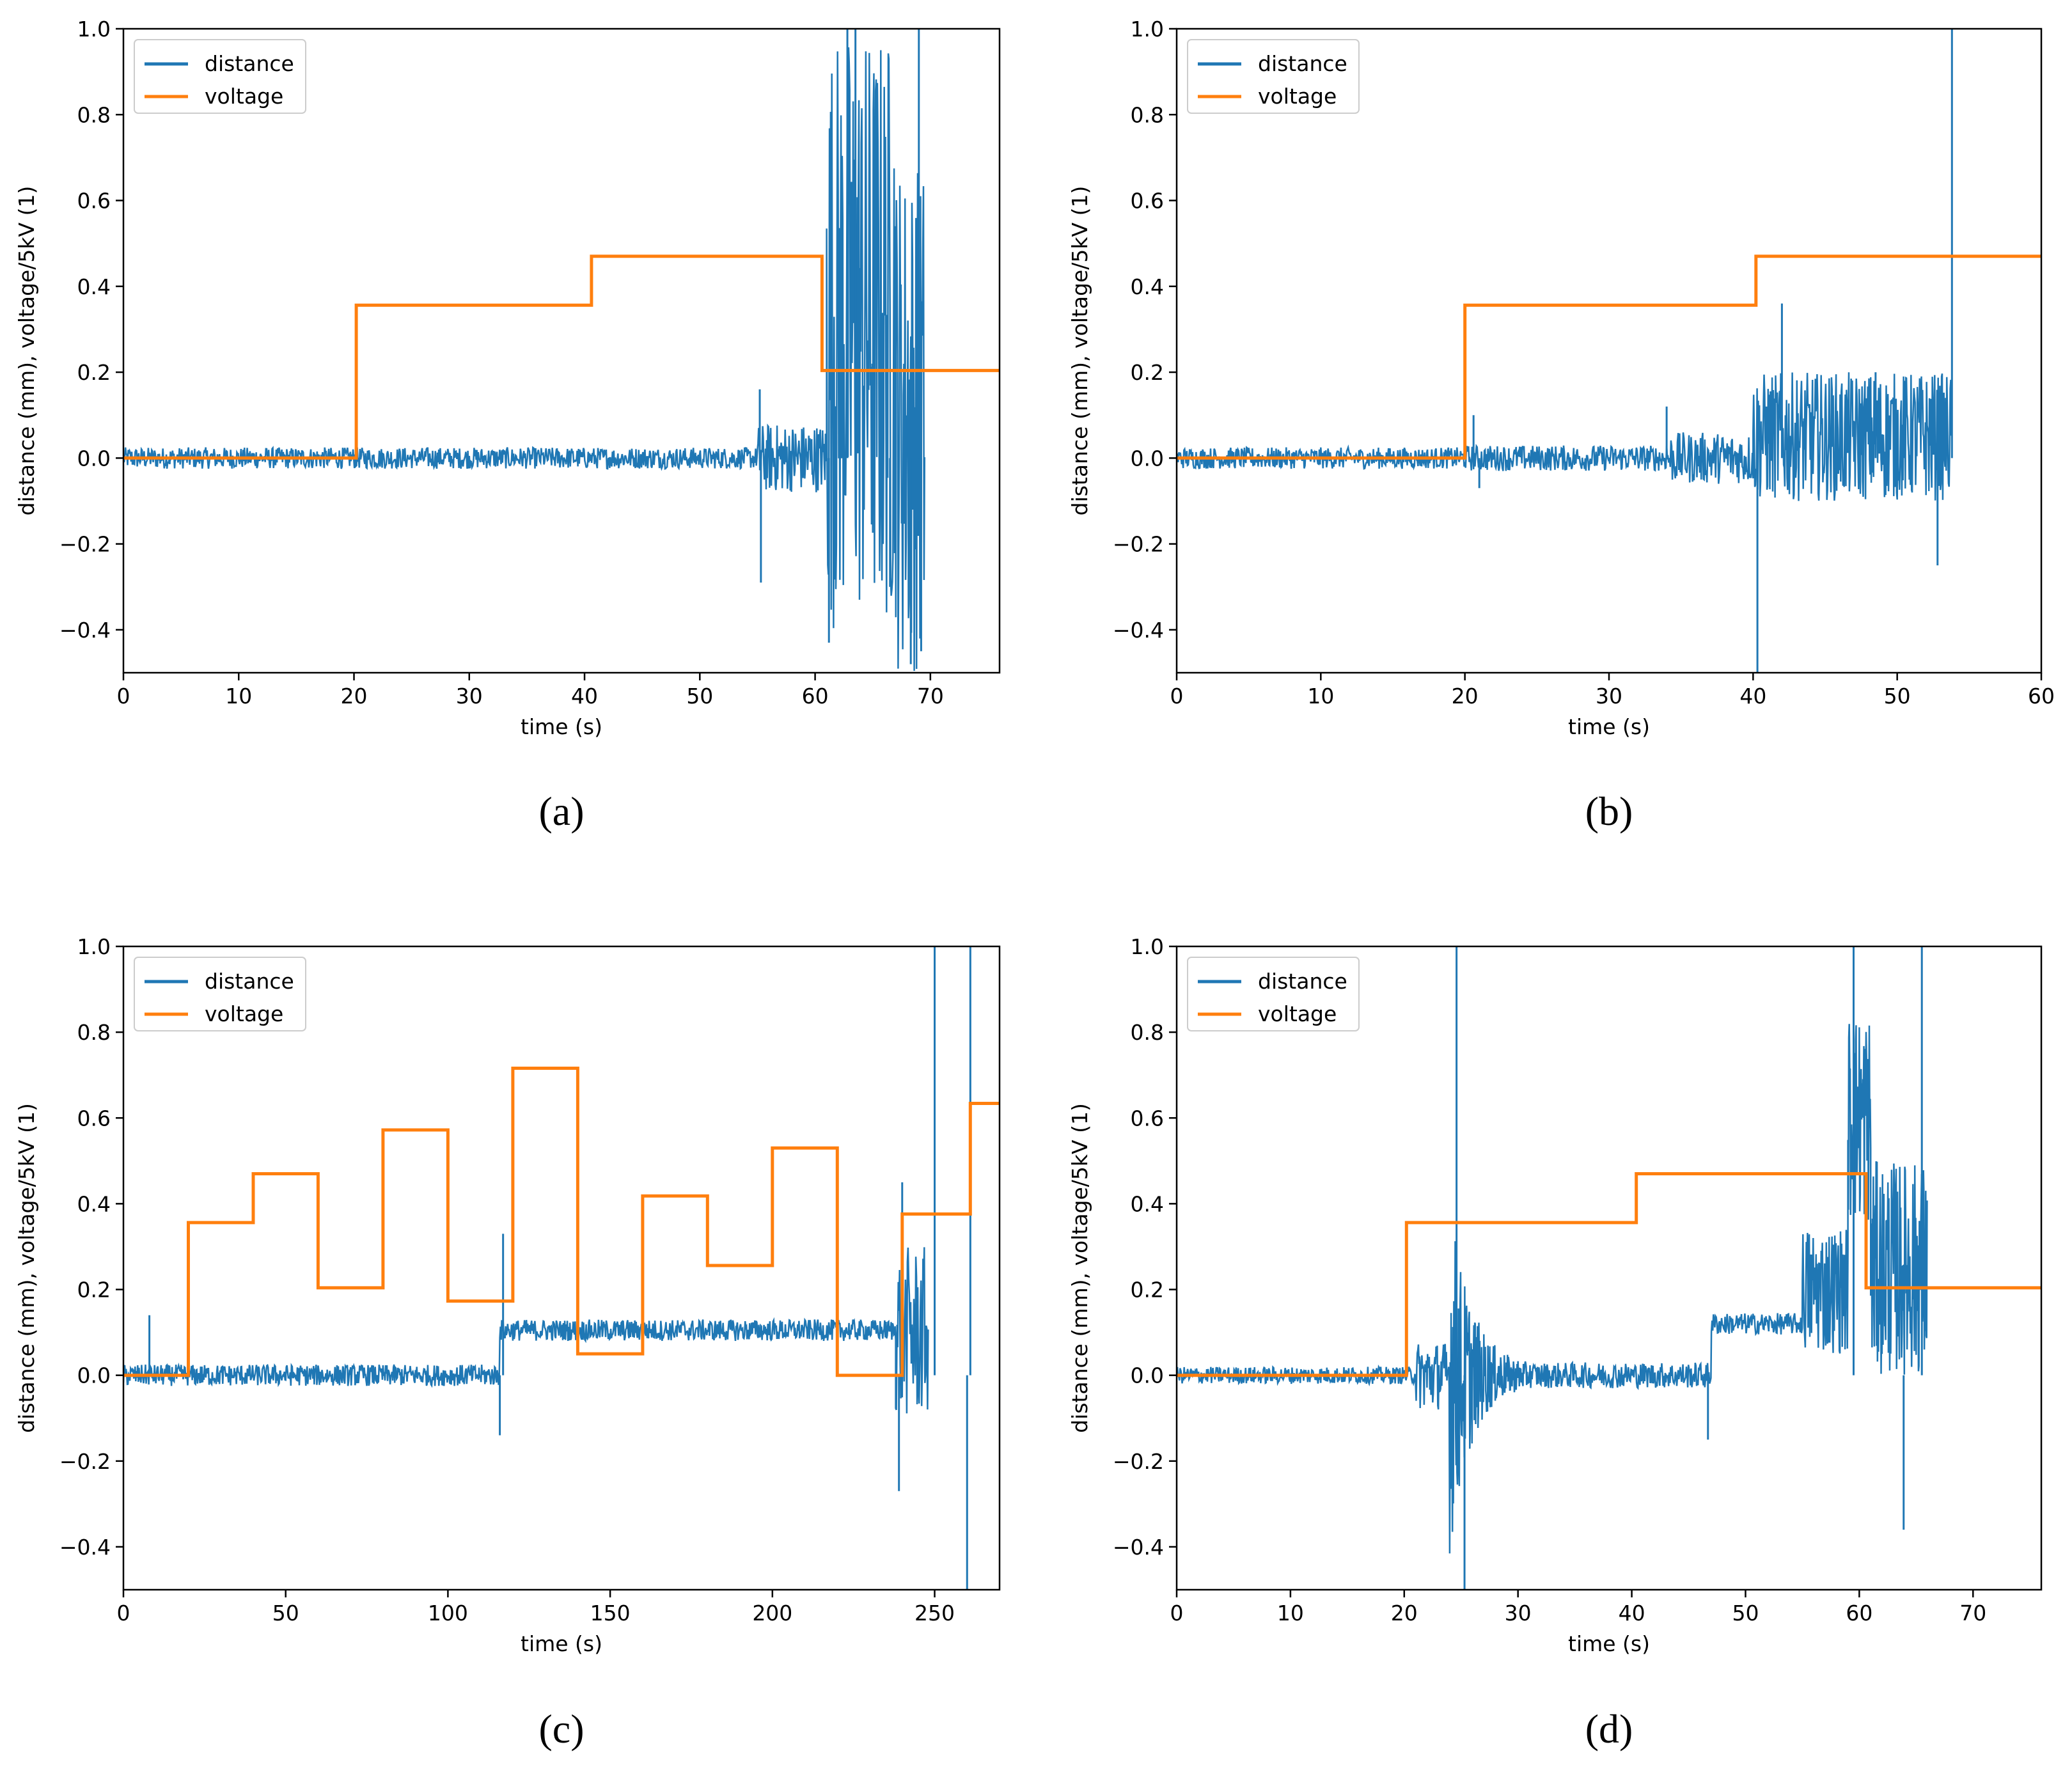 The width and height of the screenshot is (2072, 1779). Describe the element at coordinates (1609, 1729) in the screenshot. I see `panel-label: (d)` at that location.